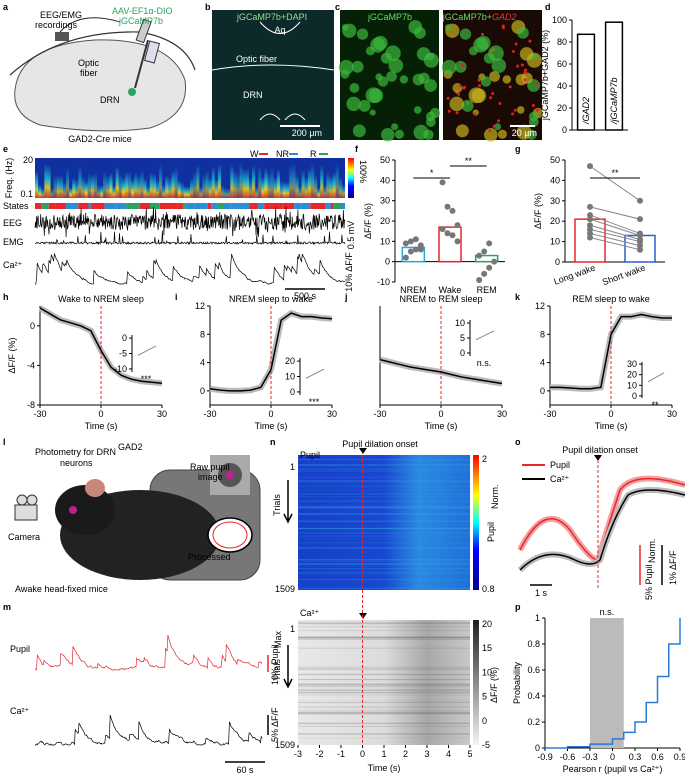 The image size is (685, 777). I want to click on x-tick-label: REM, so click(487, 290).